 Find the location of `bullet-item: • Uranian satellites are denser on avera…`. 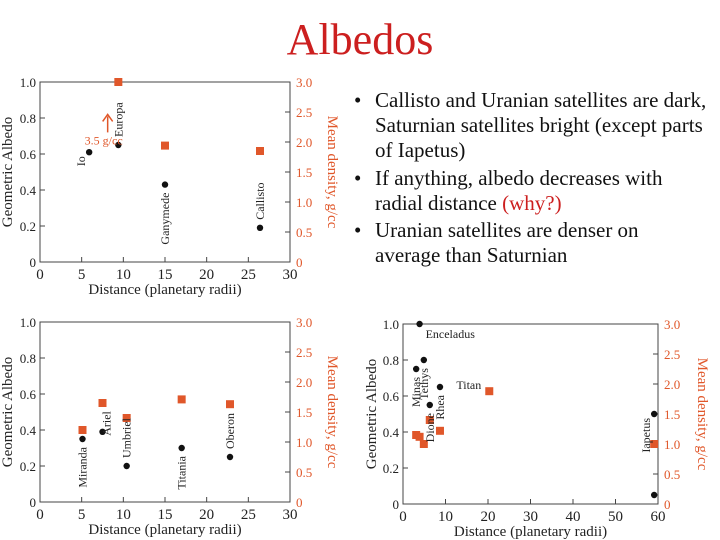

bullet-item: • Uranian satellites are denser on avera… is located at coordinates (528, 243).